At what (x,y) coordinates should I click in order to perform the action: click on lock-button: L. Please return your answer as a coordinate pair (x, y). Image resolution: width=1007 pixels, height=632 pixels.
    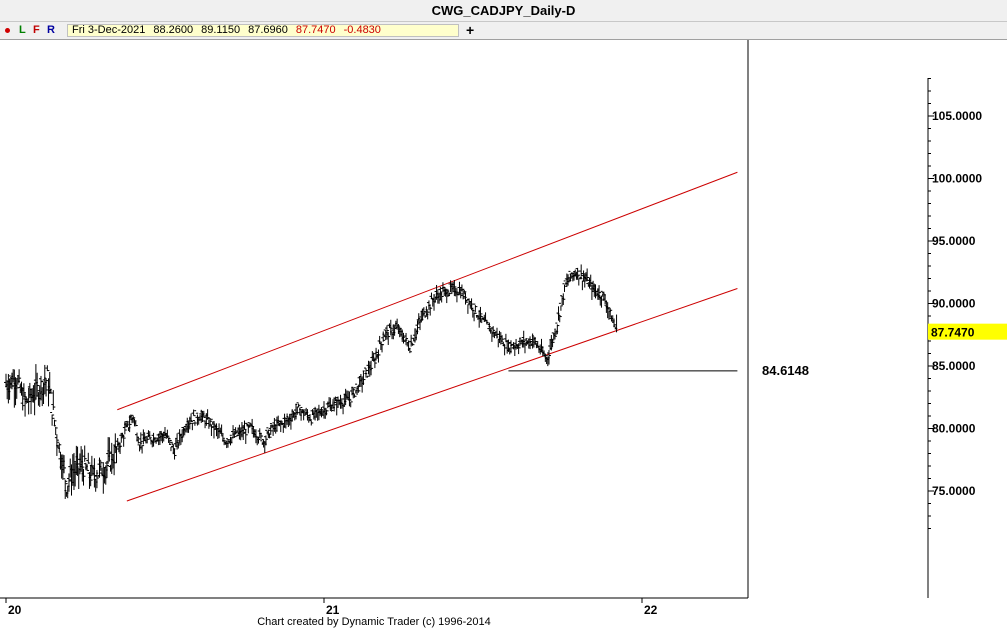
    Looking at the image, I should click on (22, 30).